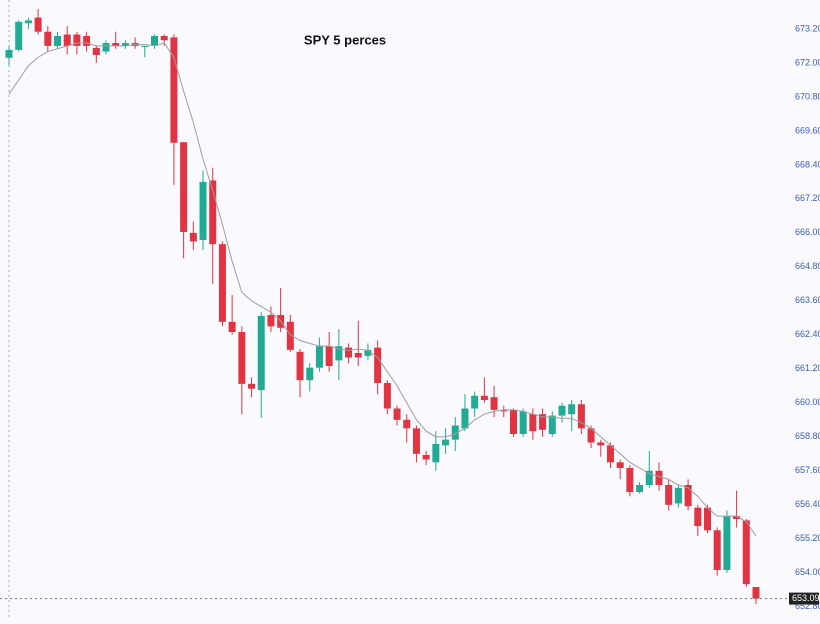 This screenshot has width=820, height=624. Describe the element at coordinates (807, 232) in the screenshot. I see `y-tick-label: 666.00` at that location.